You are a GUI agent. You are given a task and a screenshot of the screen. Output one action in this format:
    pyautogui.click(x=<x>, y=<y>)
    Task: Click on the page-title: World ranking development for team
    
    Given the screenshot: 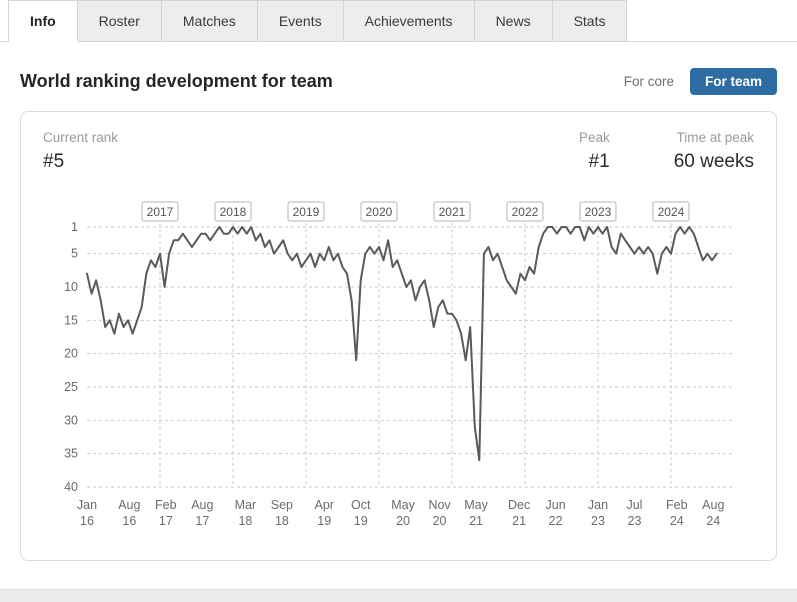 What is the action you would take?
    pyautogui.click(x=176, y=81)
    